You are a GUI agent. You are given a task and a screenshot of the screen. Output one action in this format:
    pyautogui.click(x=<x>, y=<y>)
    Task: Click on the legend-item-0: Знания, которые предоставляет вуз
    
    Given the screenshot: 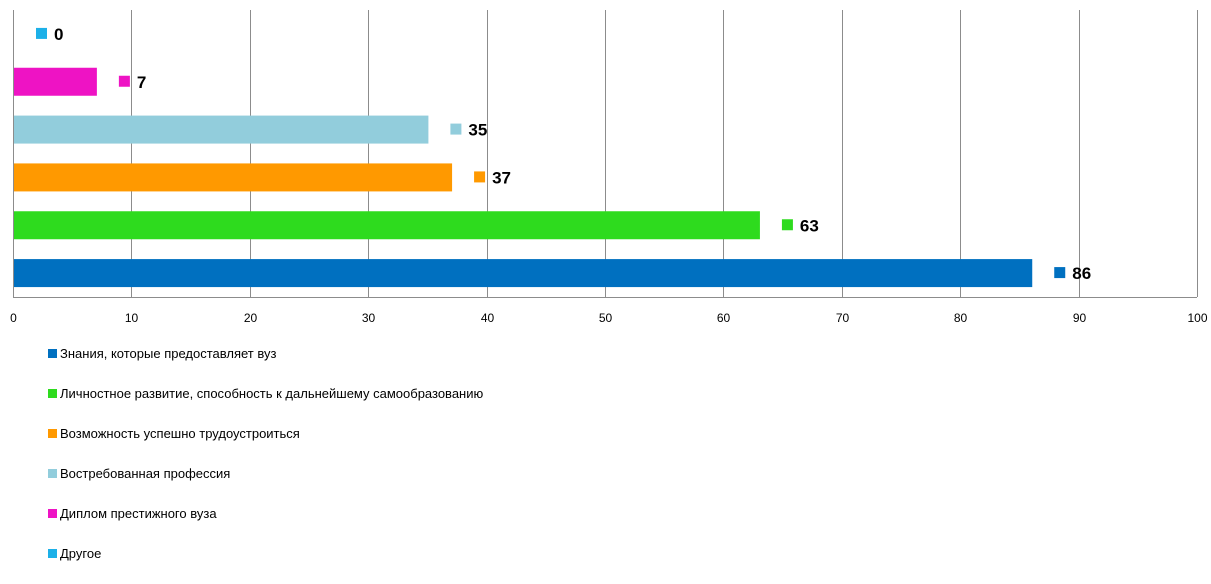 What is the action you would take?
    pyautogui.click(x=265, y=353)
    